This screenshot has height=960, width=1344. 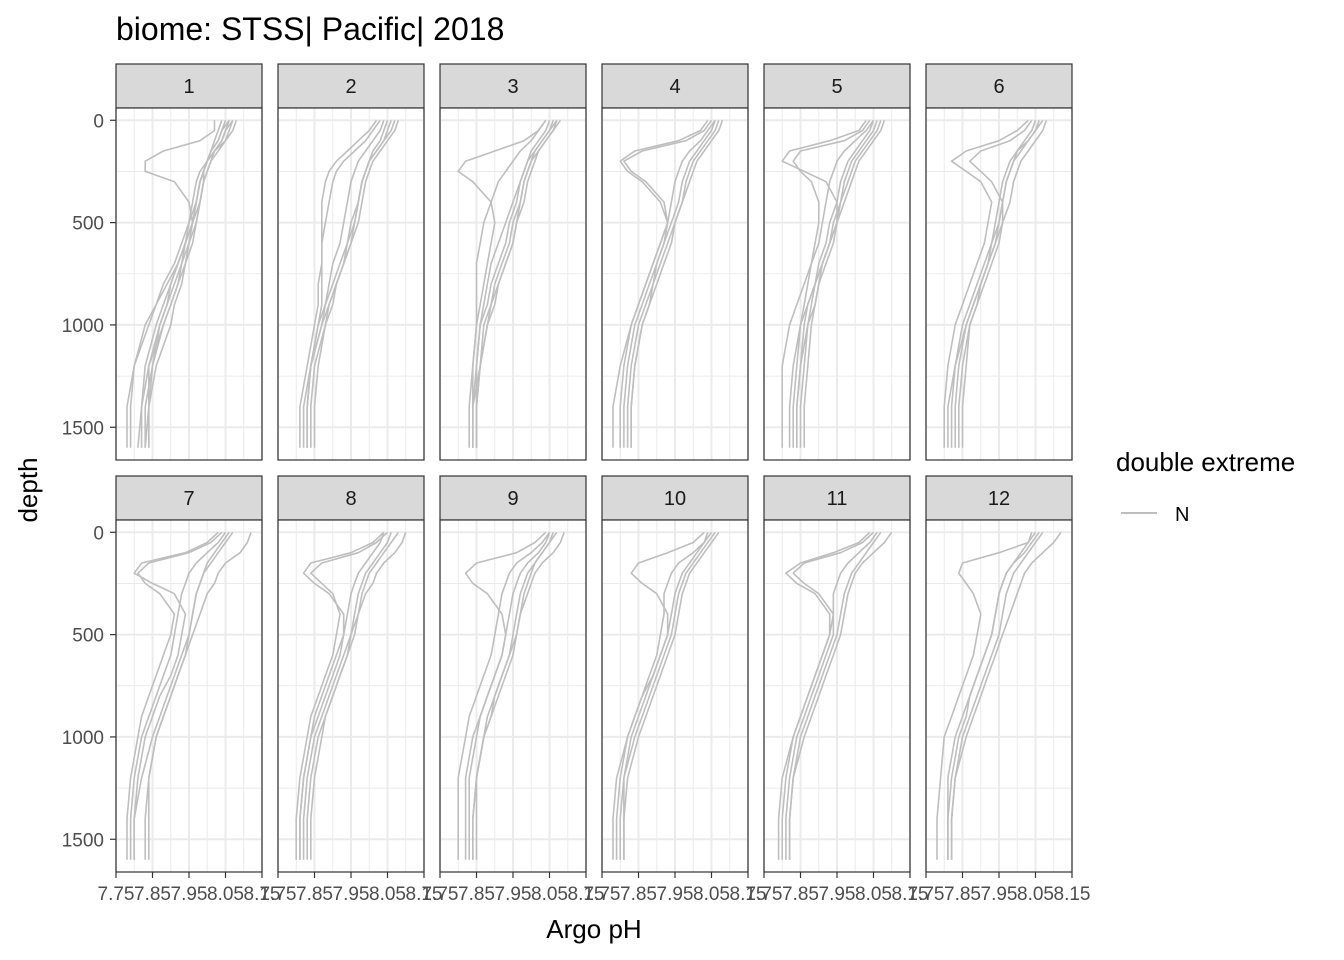 I want to click on y-tick-label: 0, so click(x=98, y=121).